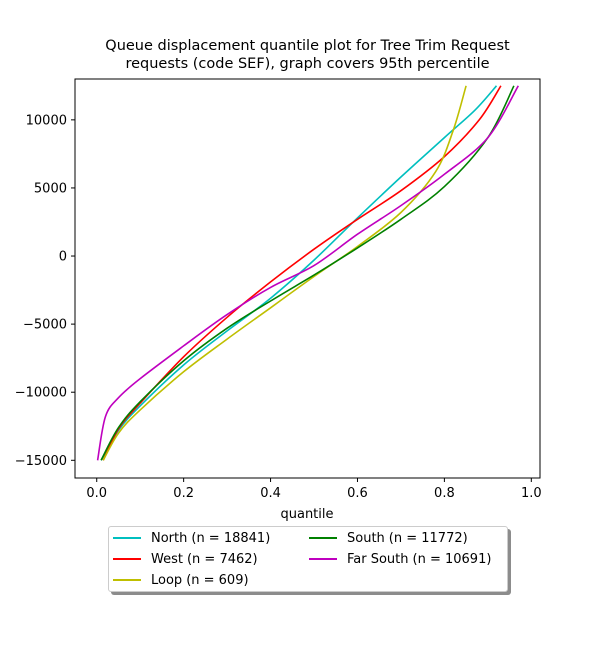  Describe the element at coordinates (230, 538) in the screenshot. I see `legend-count-north: n = 18841` at that location.